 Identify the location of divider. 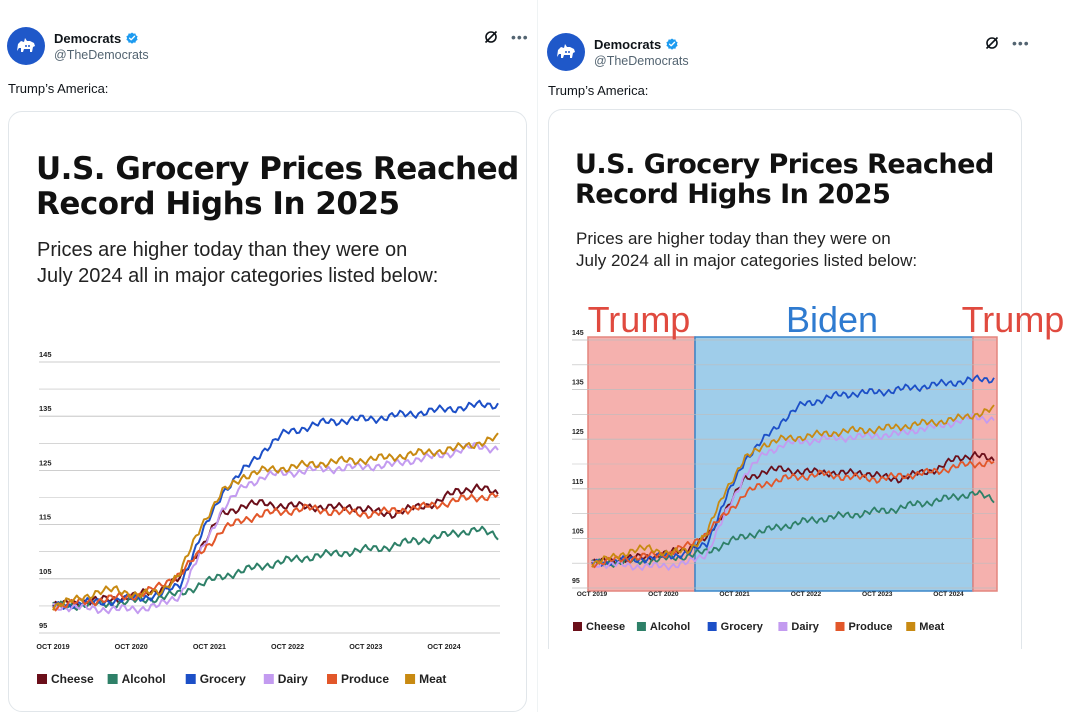
(537, 356).